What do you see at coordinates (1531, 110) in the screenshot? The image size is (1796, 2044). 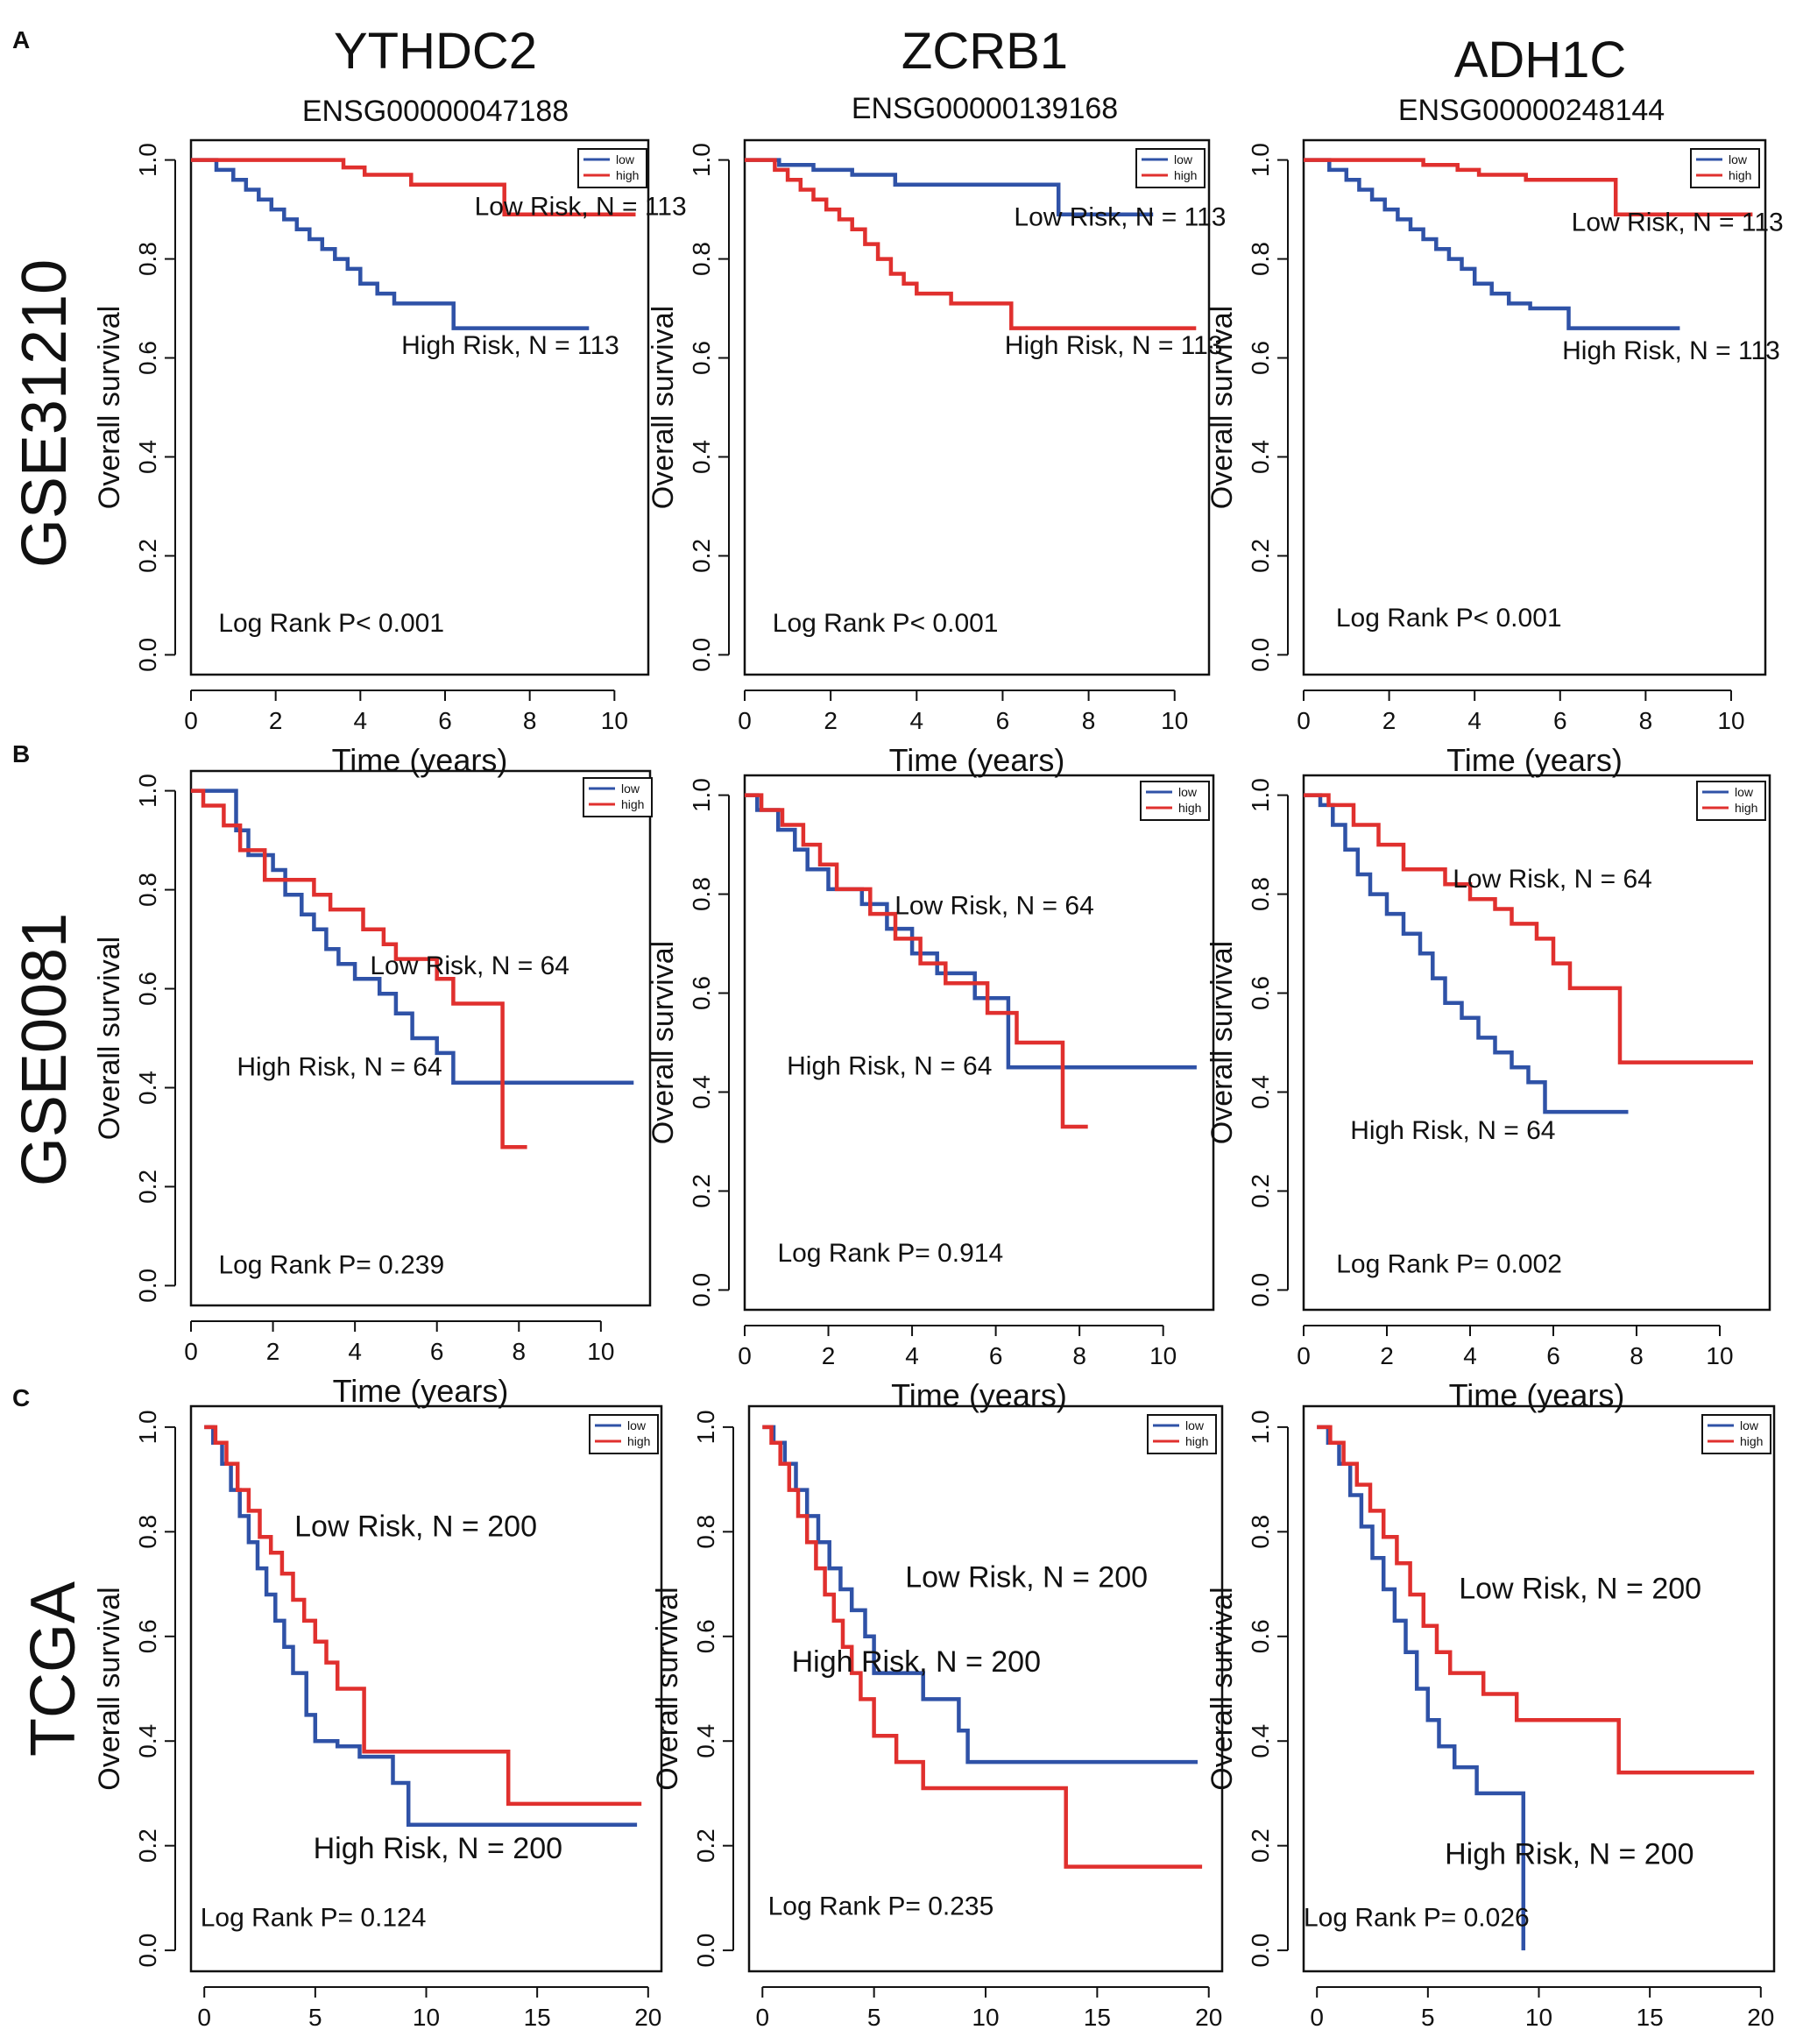 I see `gene-id-3: ENSG00000248144` at bounding box center [1531, 110].